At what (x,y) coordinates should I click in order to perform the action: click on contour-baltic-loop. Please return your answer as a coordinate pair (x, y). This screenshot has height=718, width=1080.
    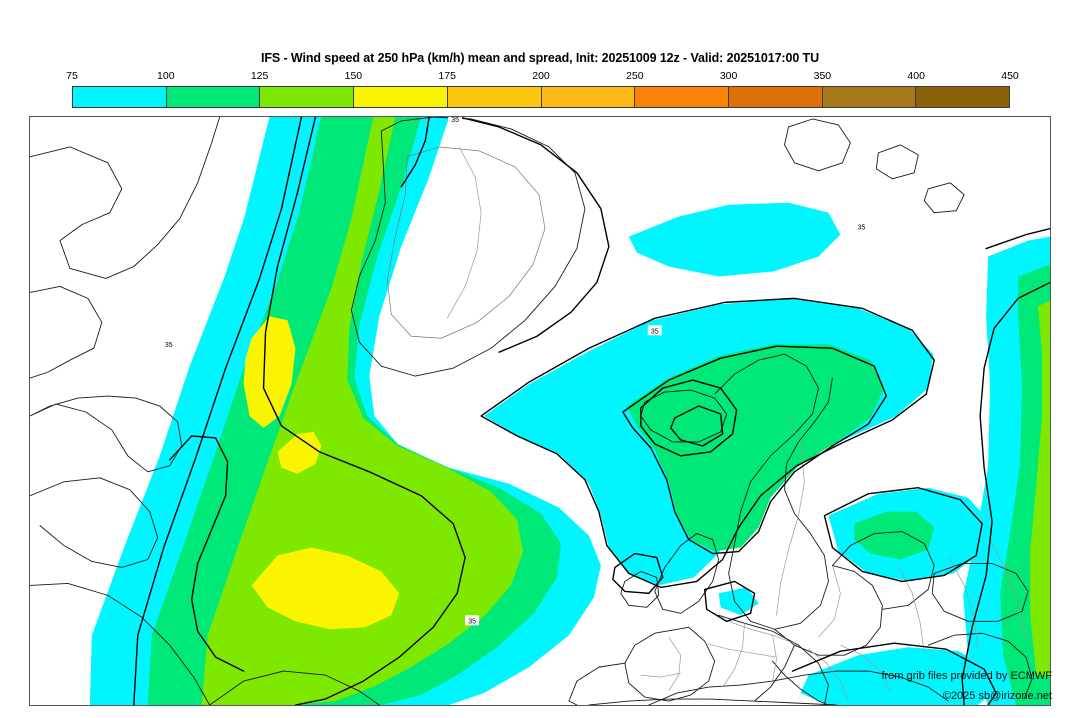
    Looking at the image, I should click on (903, 535).